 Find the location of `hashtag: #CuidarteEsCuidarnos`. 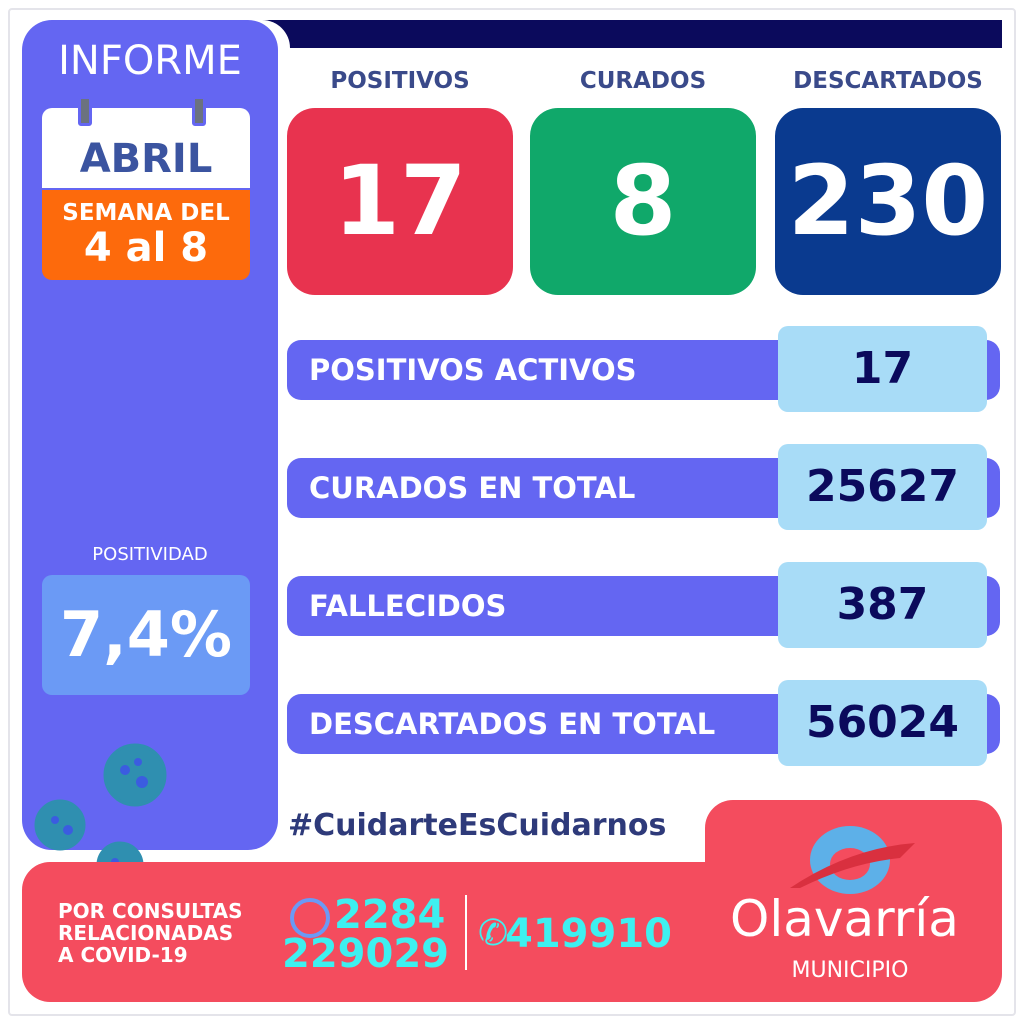

hashtag: #CuidarteEsCuidarnos is located at coordinates (477, 825).